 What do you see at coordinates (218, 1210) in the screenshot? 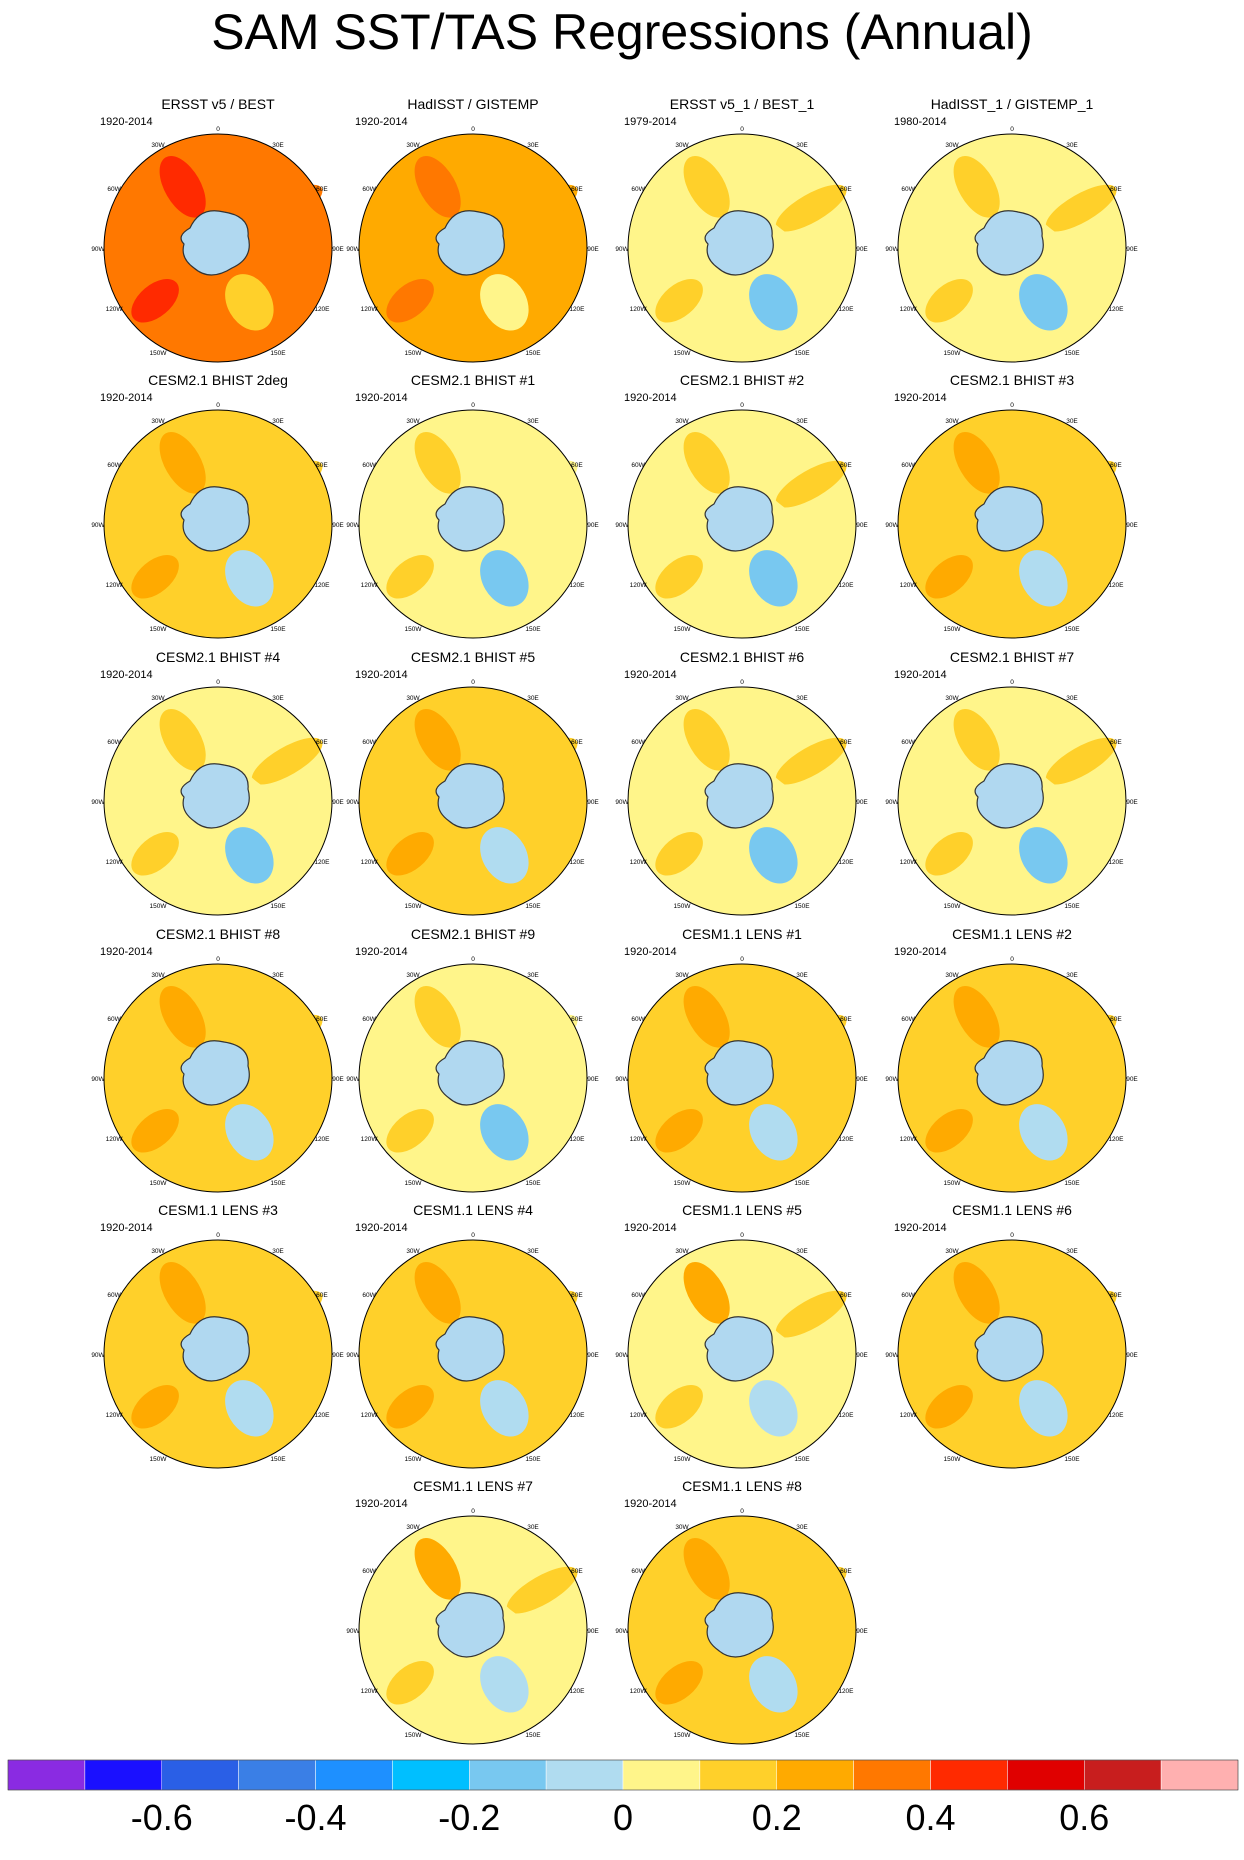
I see `panel-title: CESM1.1 LENS #3` at bounding box center [218, 1210].